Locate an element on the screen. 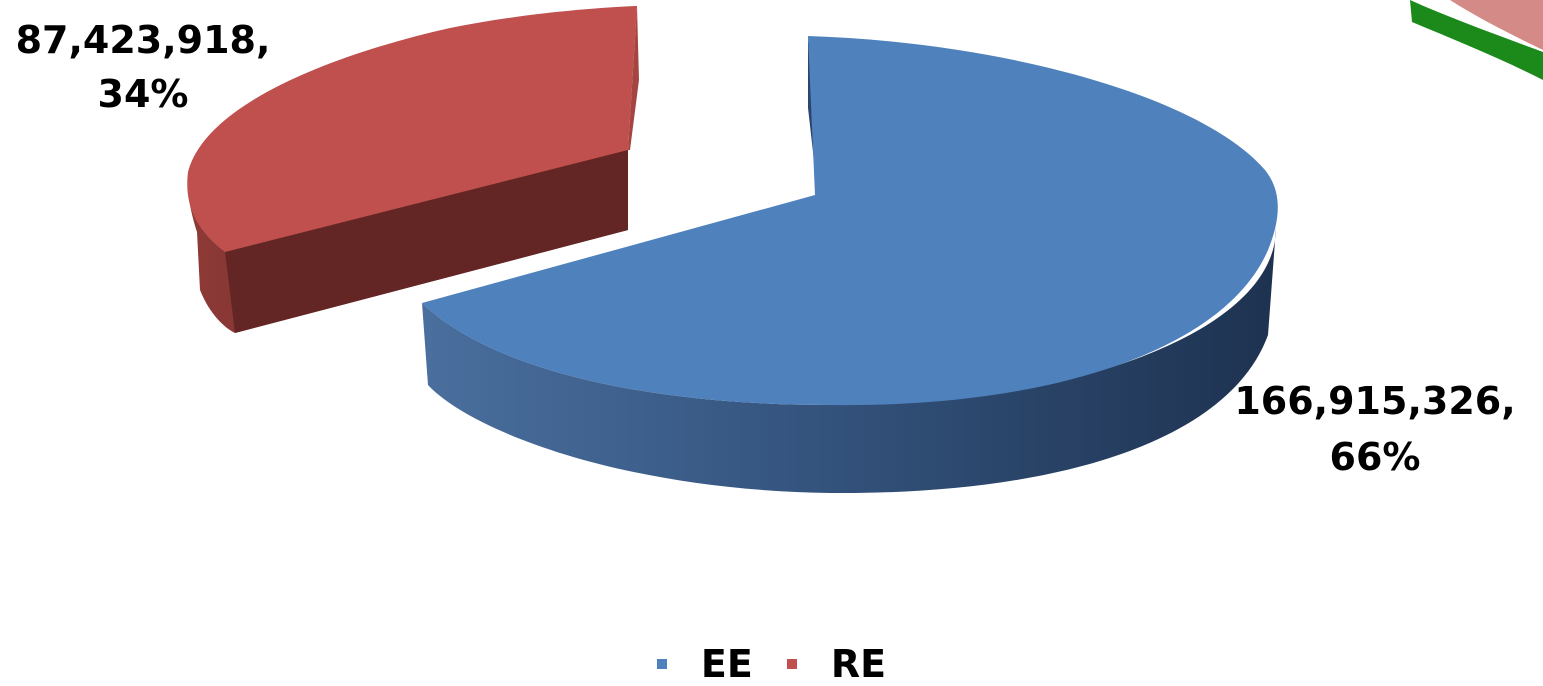 The image size is (1543, 686). data-label-re-percent: 34% is located at coordinates (143, 94).